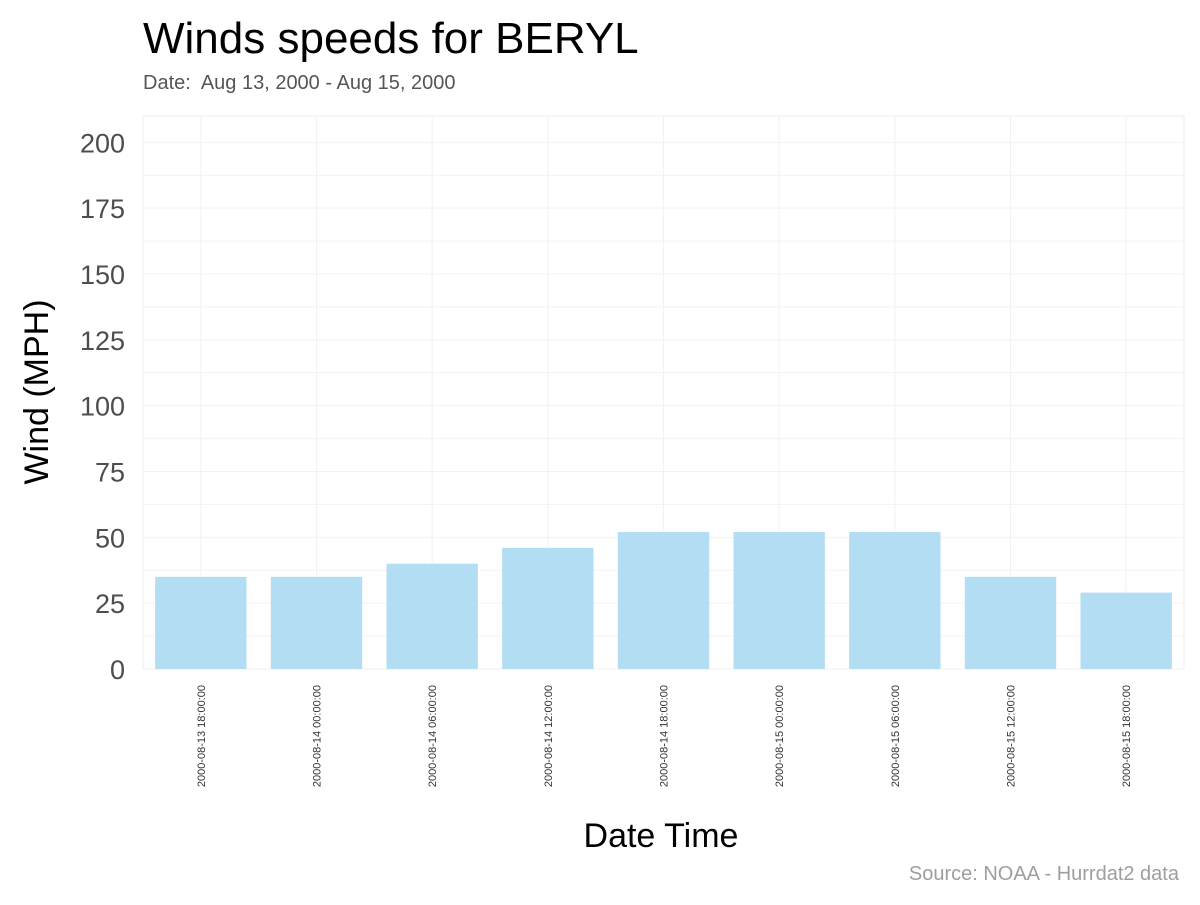 The height and width of the screenshot is (905, 1200). What do you see at coordinates (117, 670) in the screenshot?
I see `y-tick-label: 0` at bounding box center [117, 670].